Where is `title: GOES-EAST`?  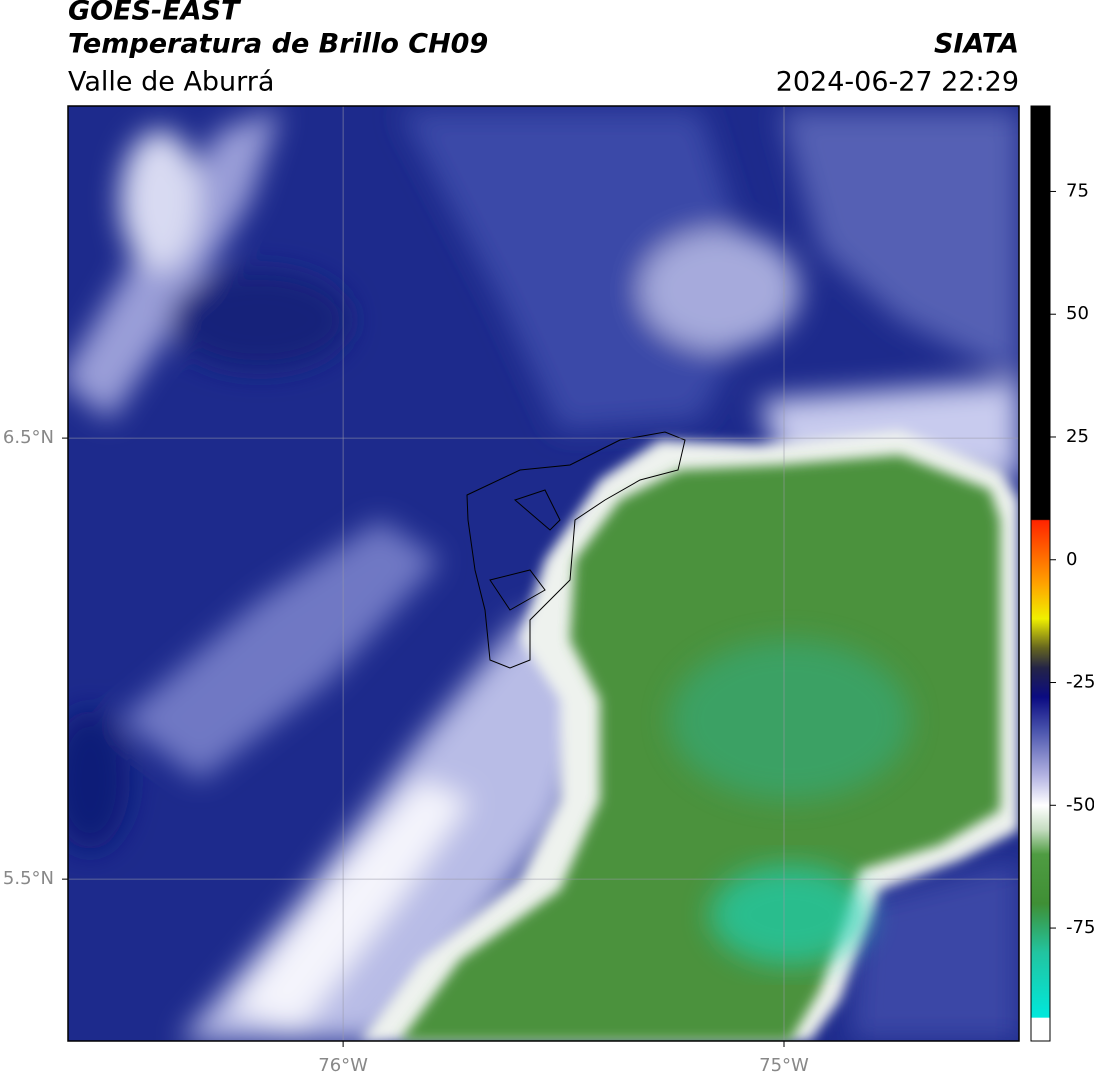
title: GOES-EAST is located at coordinates (155, 13).